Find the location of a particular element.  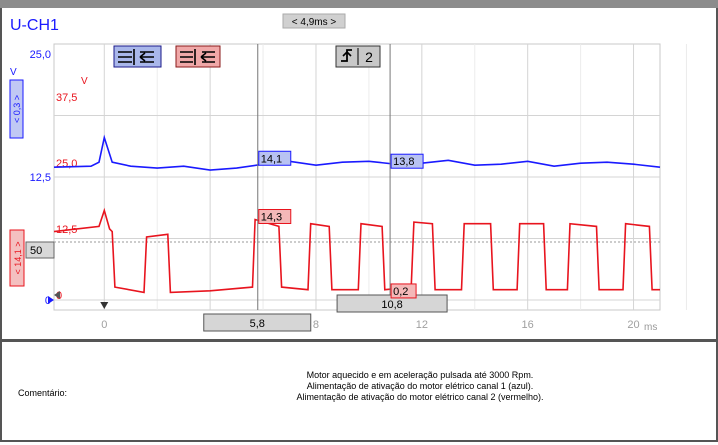

channel1-y-tick-label: 0 is located at coordinates (48, 301).